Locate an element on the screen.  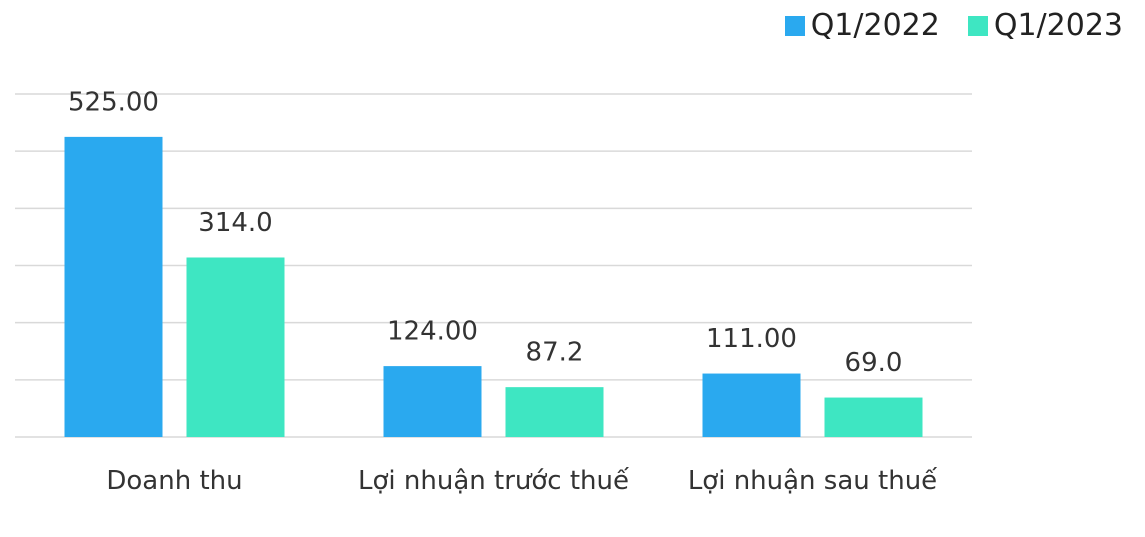
data-label: 124.00 is located at coordinates (432, 332).